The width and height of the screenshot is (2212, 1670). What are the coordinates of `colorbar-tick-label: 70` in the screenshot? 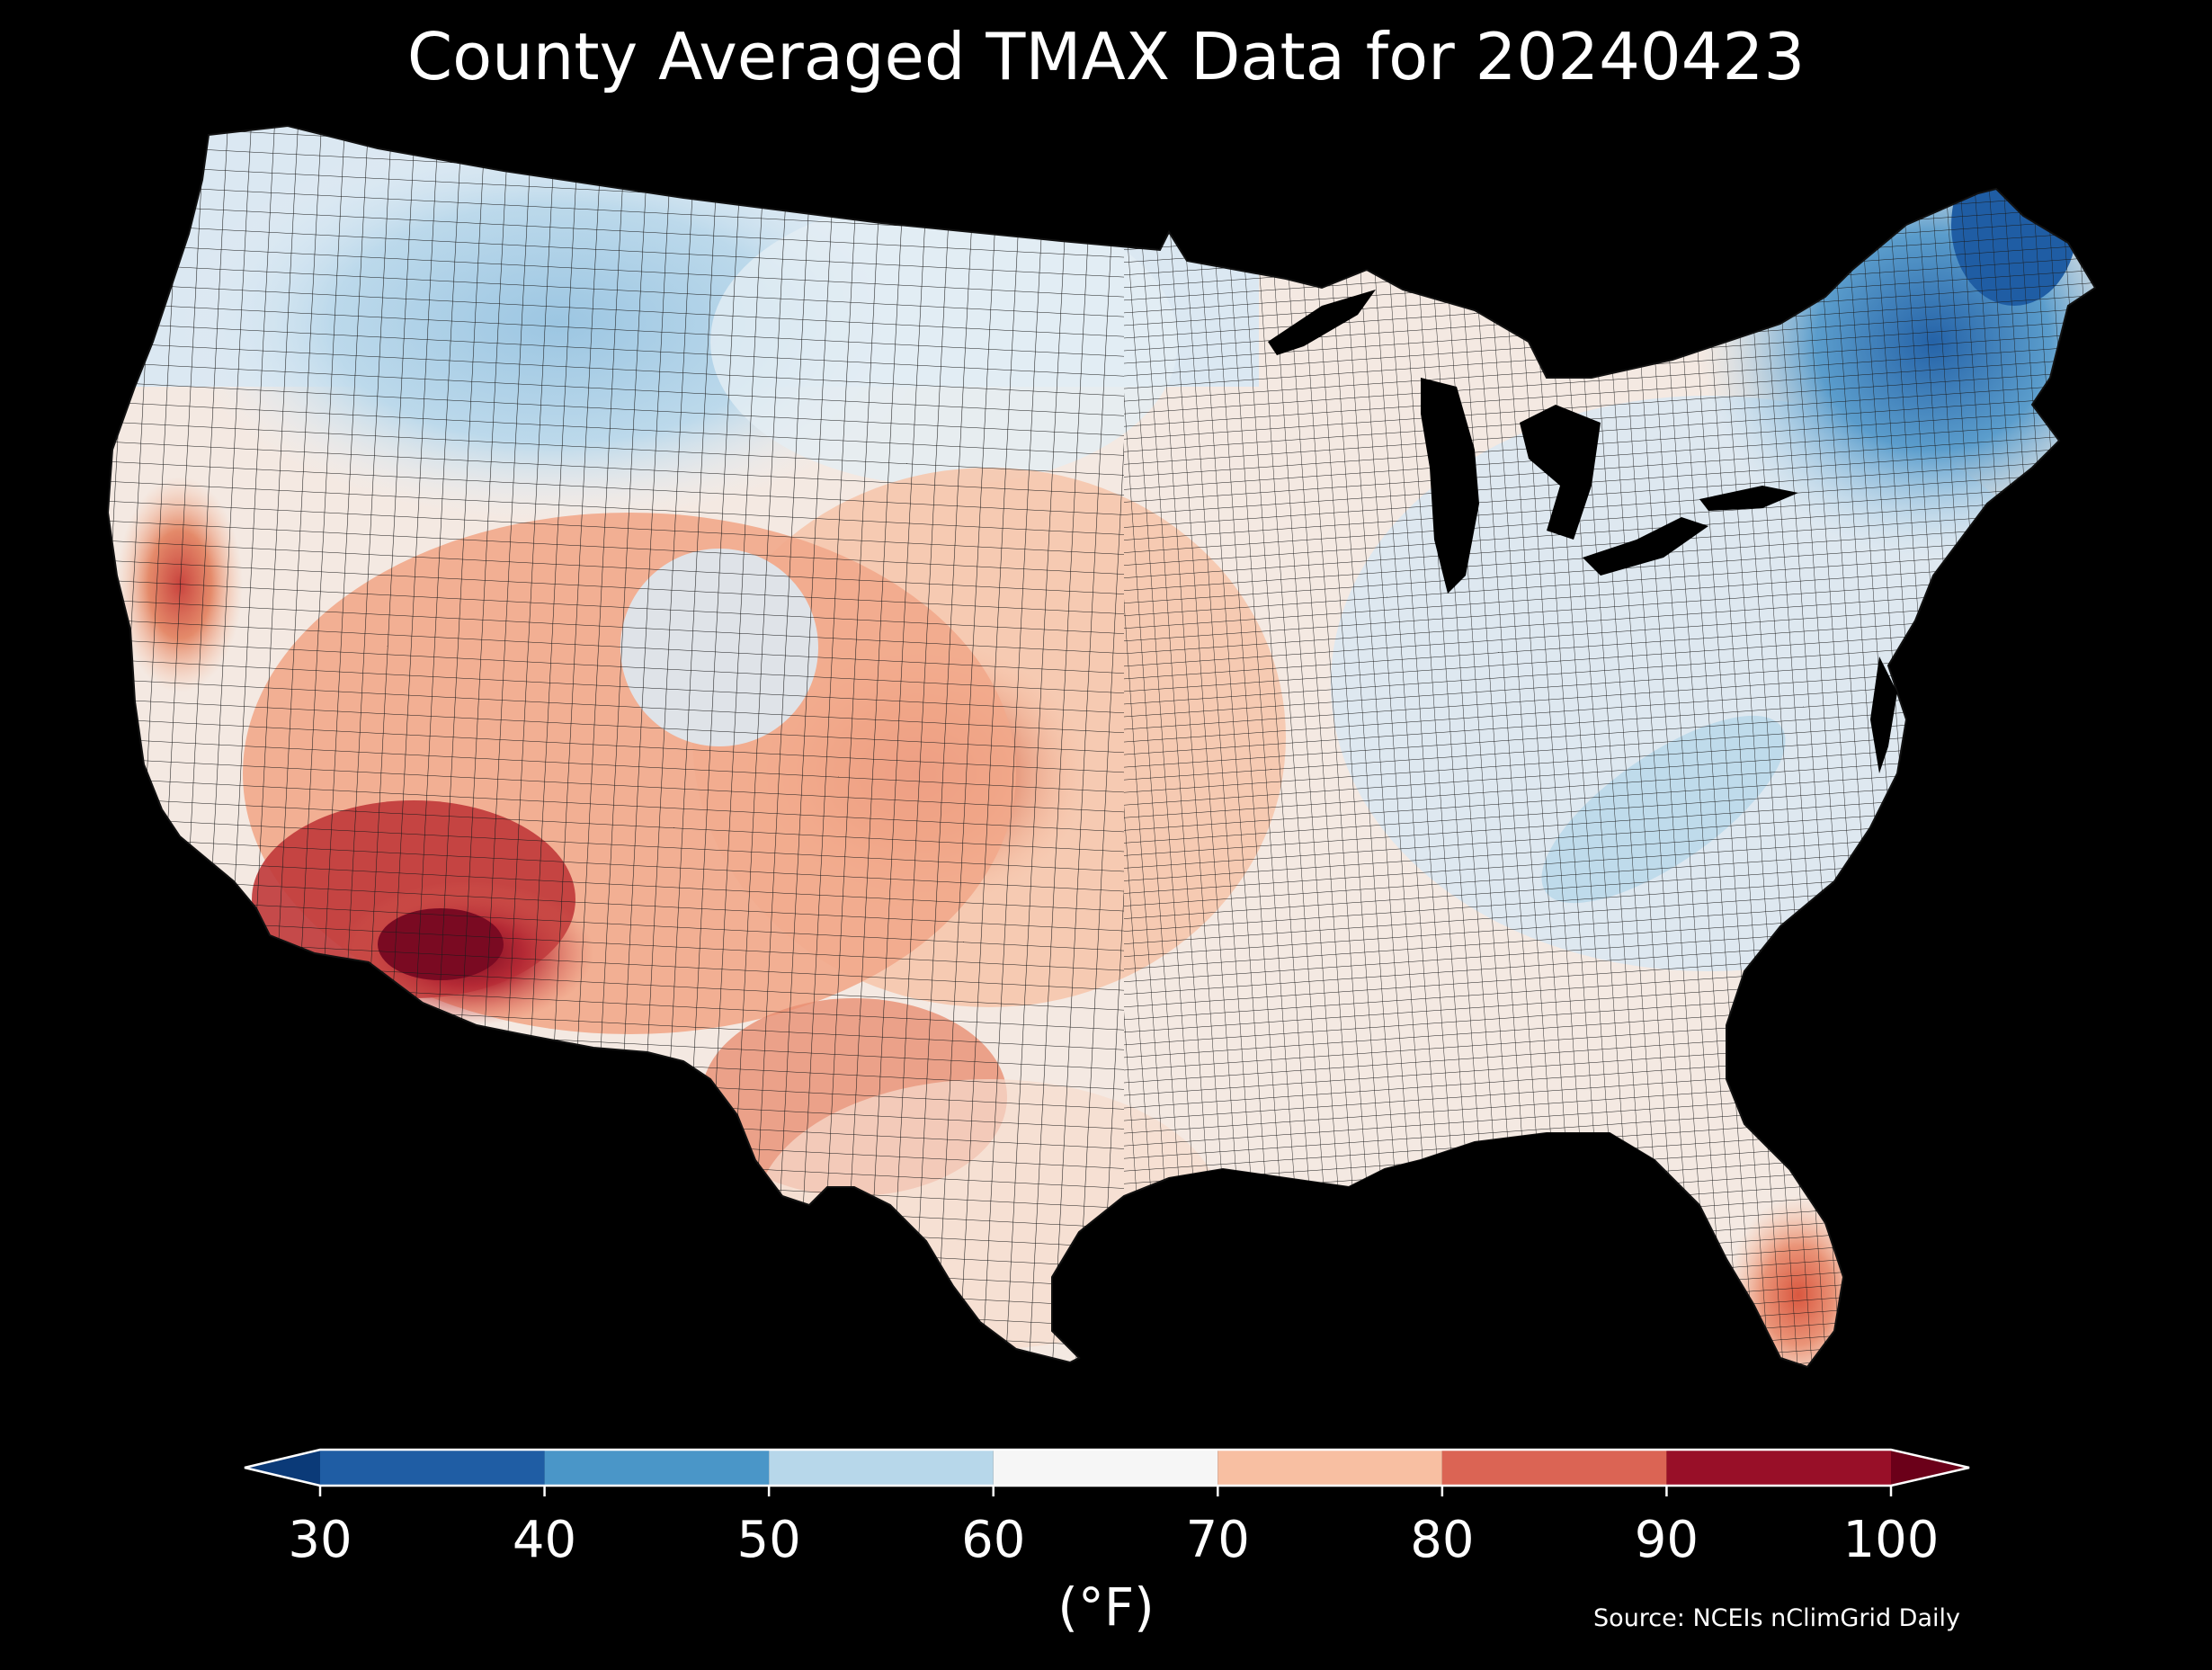 It's located at (1217, 1540).